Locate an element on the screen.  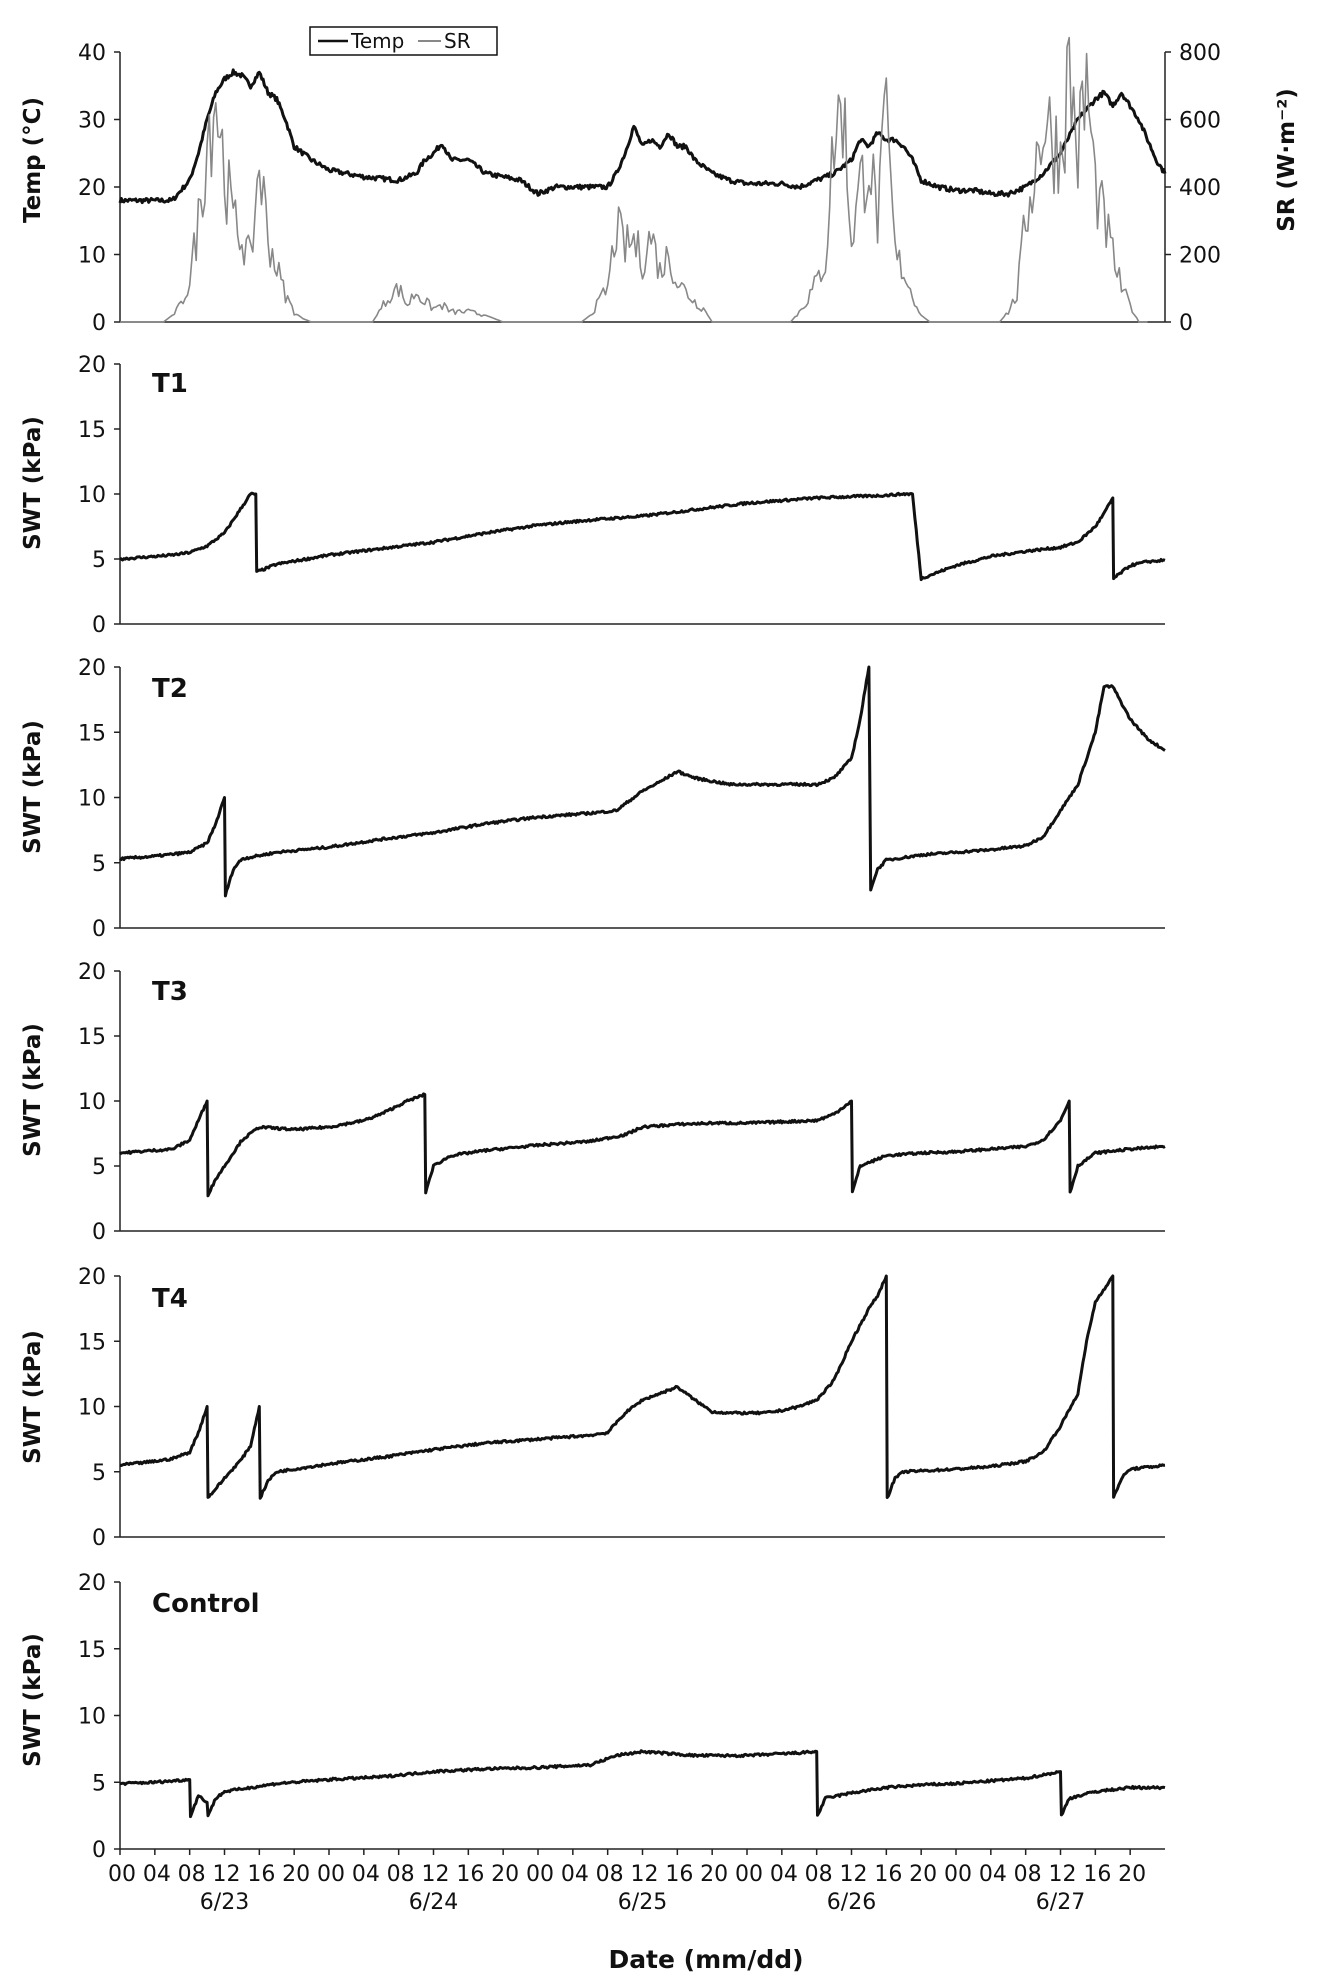
t2-axes: 0 5 10 15 20 is located at coordinates (622, 799).